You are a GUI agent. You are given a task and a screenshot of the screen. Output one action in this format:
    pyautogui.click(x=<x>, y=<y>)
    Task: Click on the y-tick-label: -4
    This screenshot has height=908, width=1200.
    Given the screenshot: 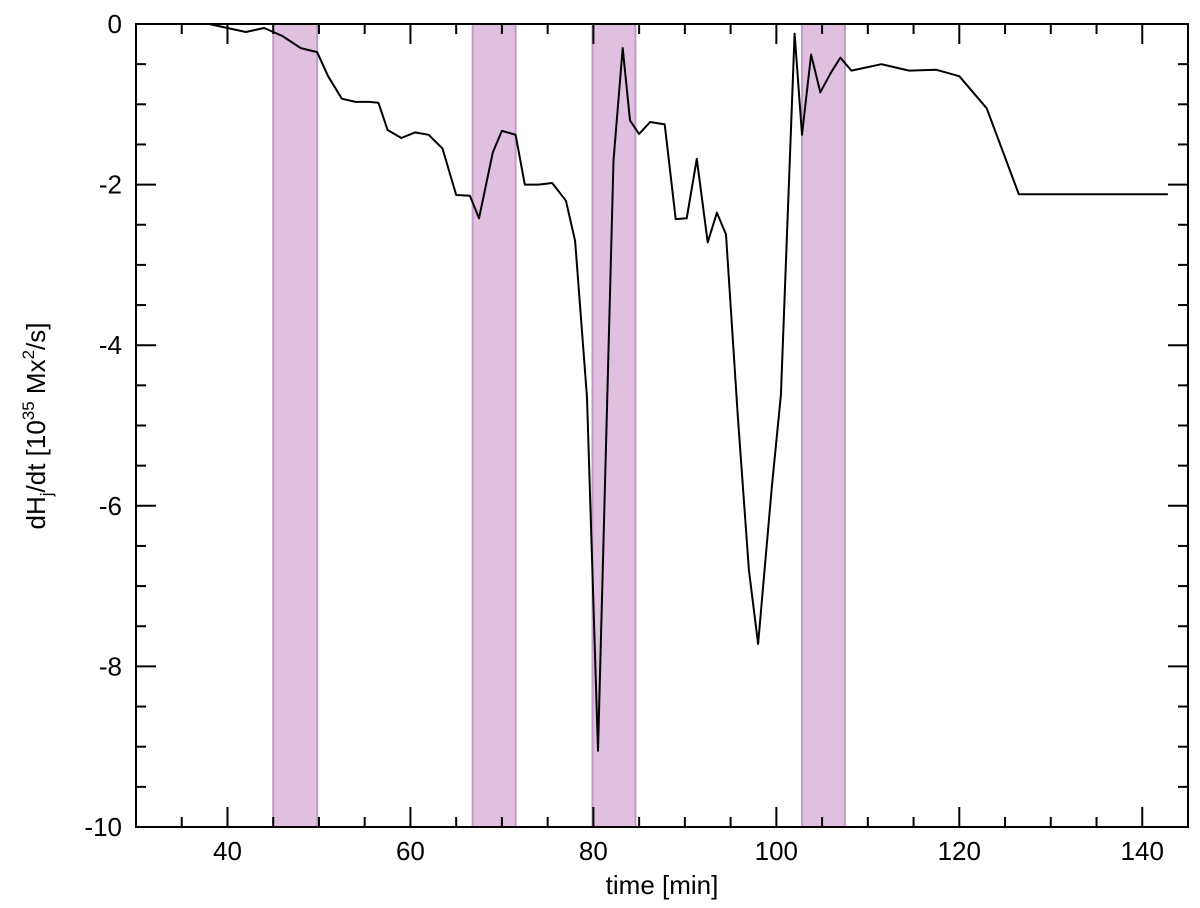 What is the action you would take?
    pyautogui.click(x=110, y=345)
    